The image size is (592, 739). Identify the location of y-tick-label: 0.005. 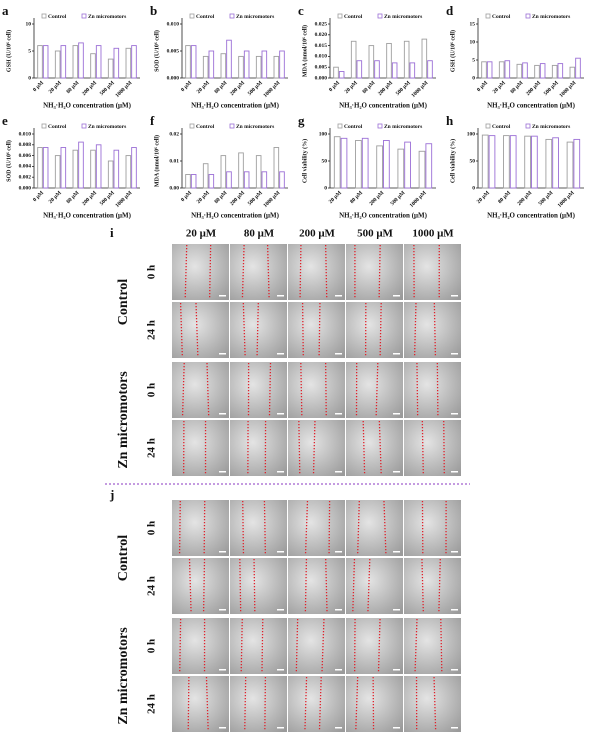
(173, 51).